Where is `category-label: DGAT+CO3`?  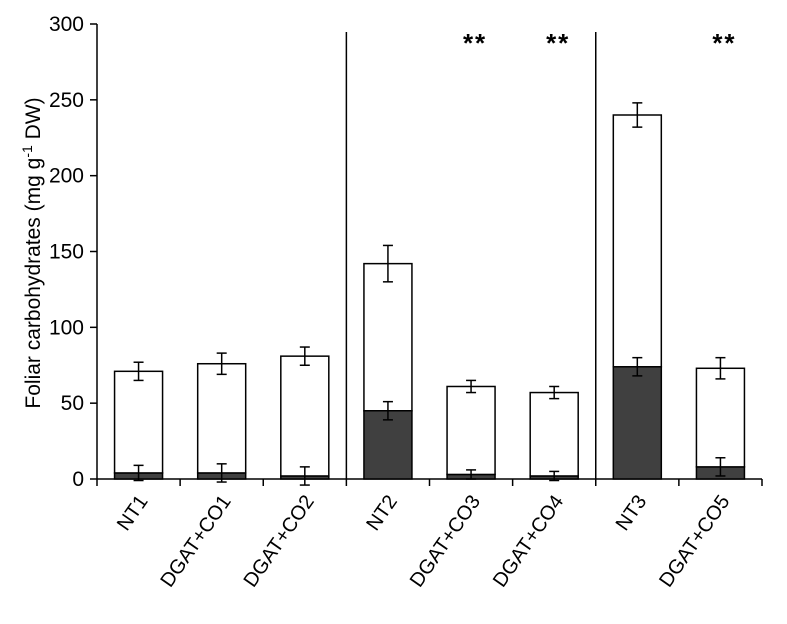 category-label: DGAT+CO3 is located at coordinates (445, 541).